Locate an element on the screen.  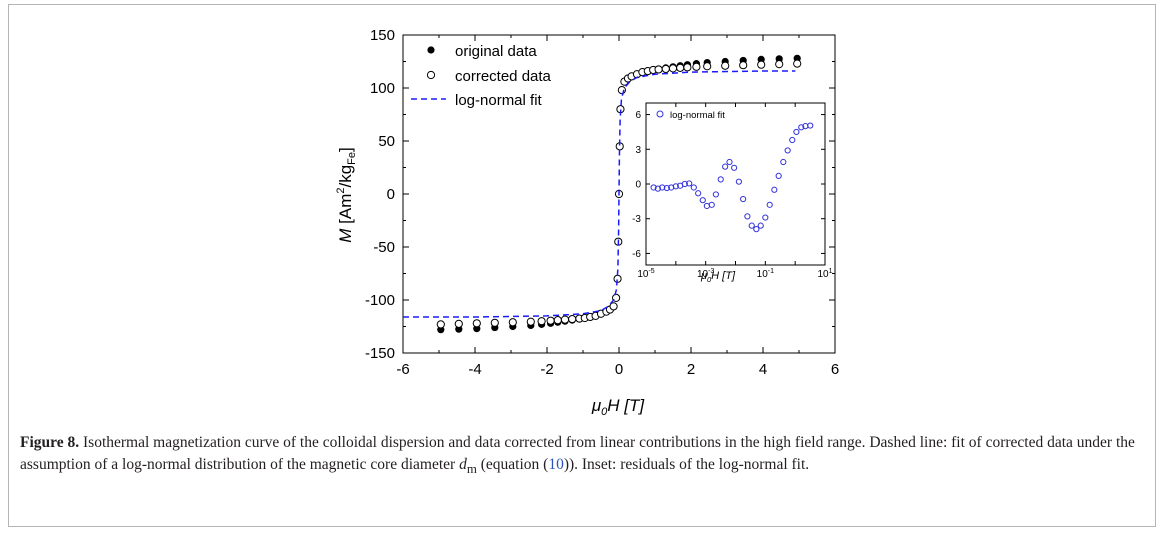
caption-dm-symbol: d is located at coordinates (463, 464).